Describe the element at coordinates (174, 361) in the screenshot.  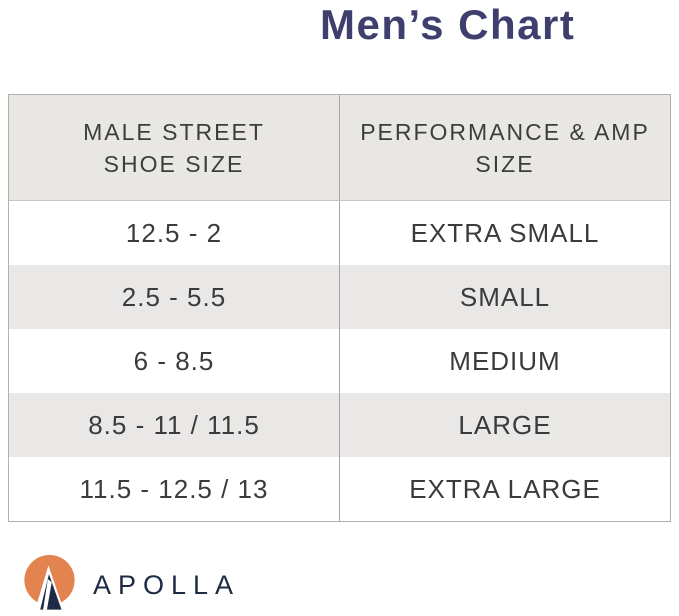
I see `shoe-size-cell: 6 - 8.5` at that location.